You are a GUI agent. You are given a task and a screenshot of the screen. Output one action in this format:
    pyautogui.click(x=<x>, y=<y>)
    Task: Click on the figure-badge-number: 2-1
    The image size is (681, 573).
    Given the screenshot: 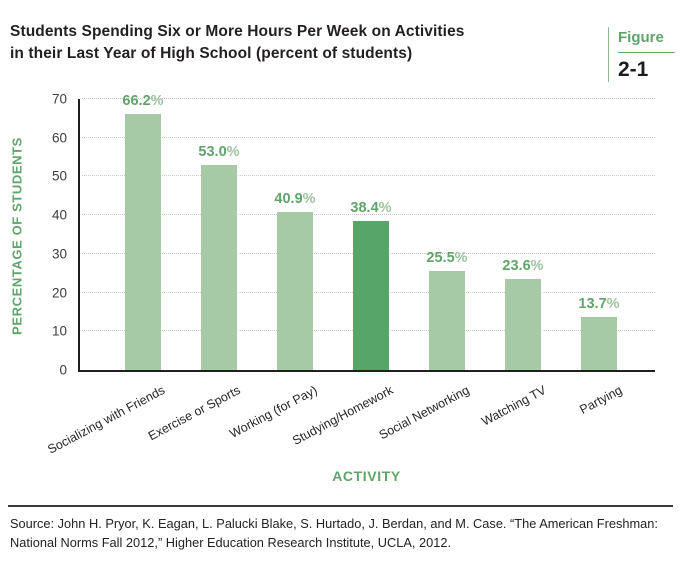 What is the action you would take?
    pyautogui.click(x=633, y=69)
    